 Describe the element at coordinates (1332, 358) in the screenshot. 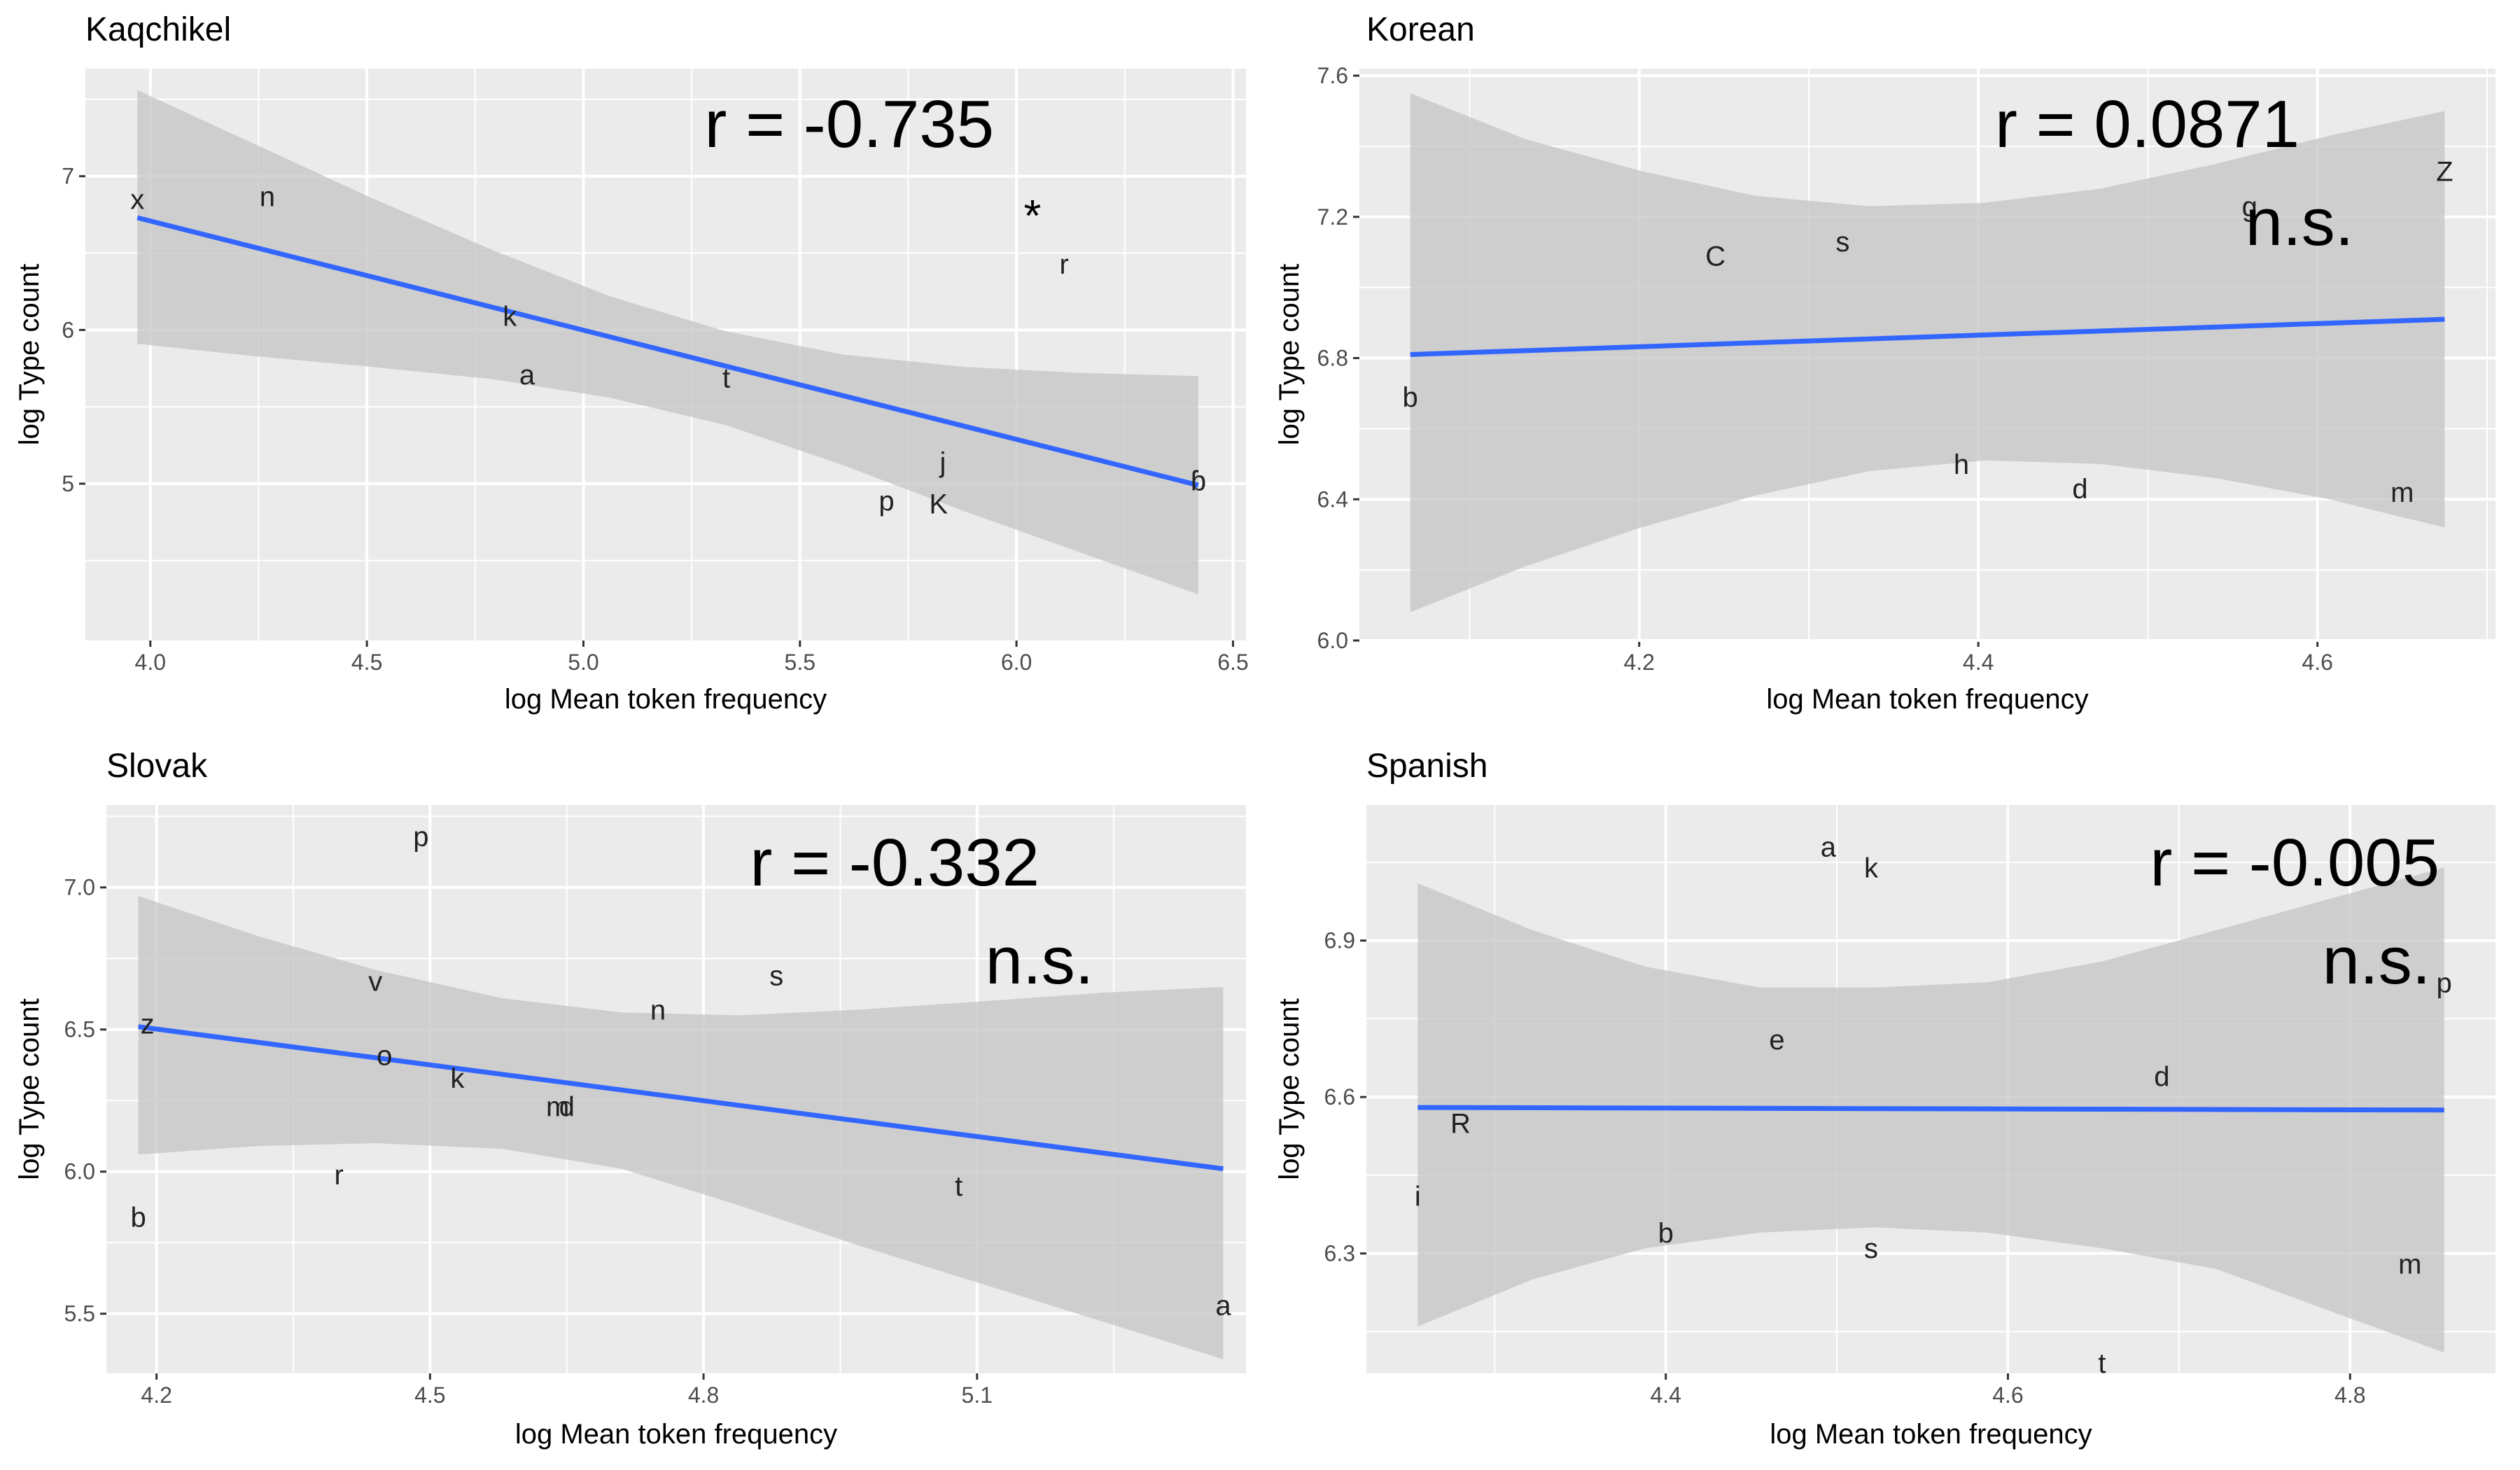

I see `y-tick-label: 6.8` at that location.